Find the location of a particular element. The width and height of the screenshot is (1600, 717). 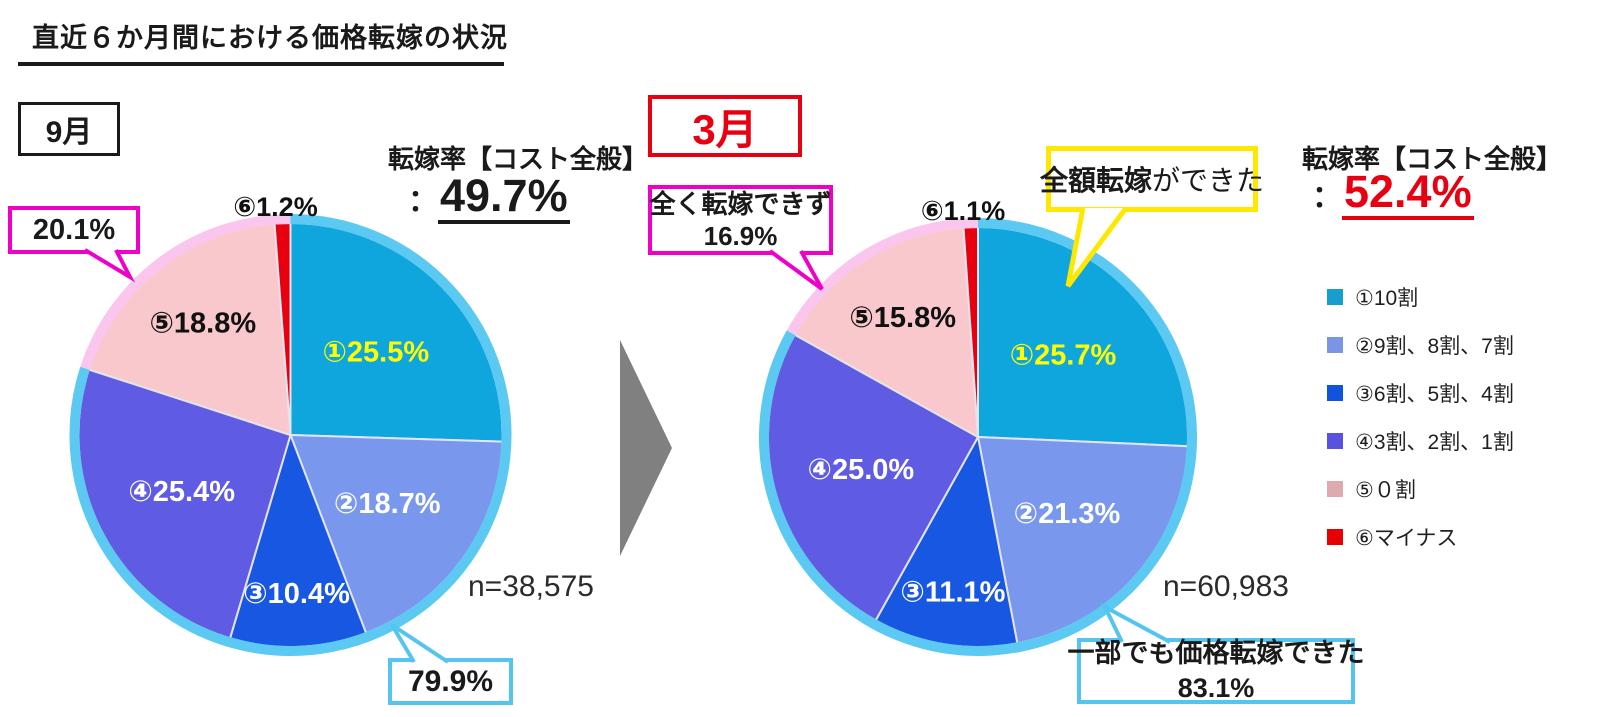

september-rate-value: ： 49.7% is located at coordinates (489, 198).